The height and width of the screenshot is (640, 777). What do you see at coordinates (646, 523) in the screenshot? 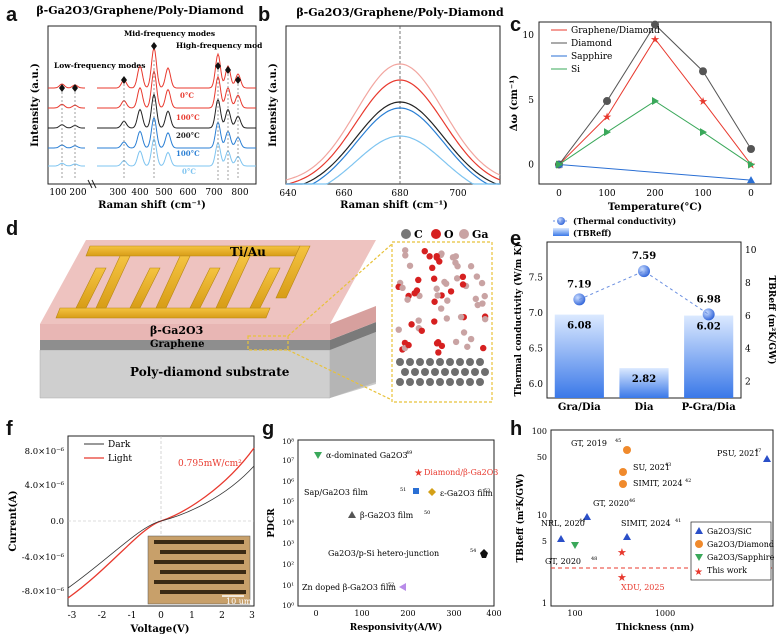
I see `h-pt-simit2024b: SIMIT, 2024` at bounding box center [646, 523].